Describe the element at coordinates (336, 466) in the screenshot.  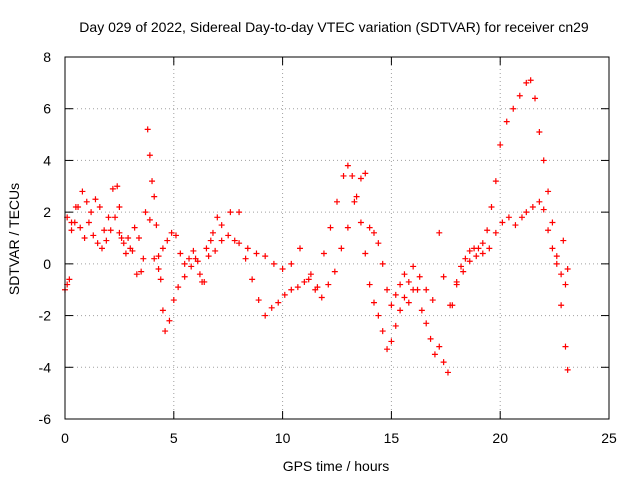
I see `x-axis-label: GPS time / hours` at that location.